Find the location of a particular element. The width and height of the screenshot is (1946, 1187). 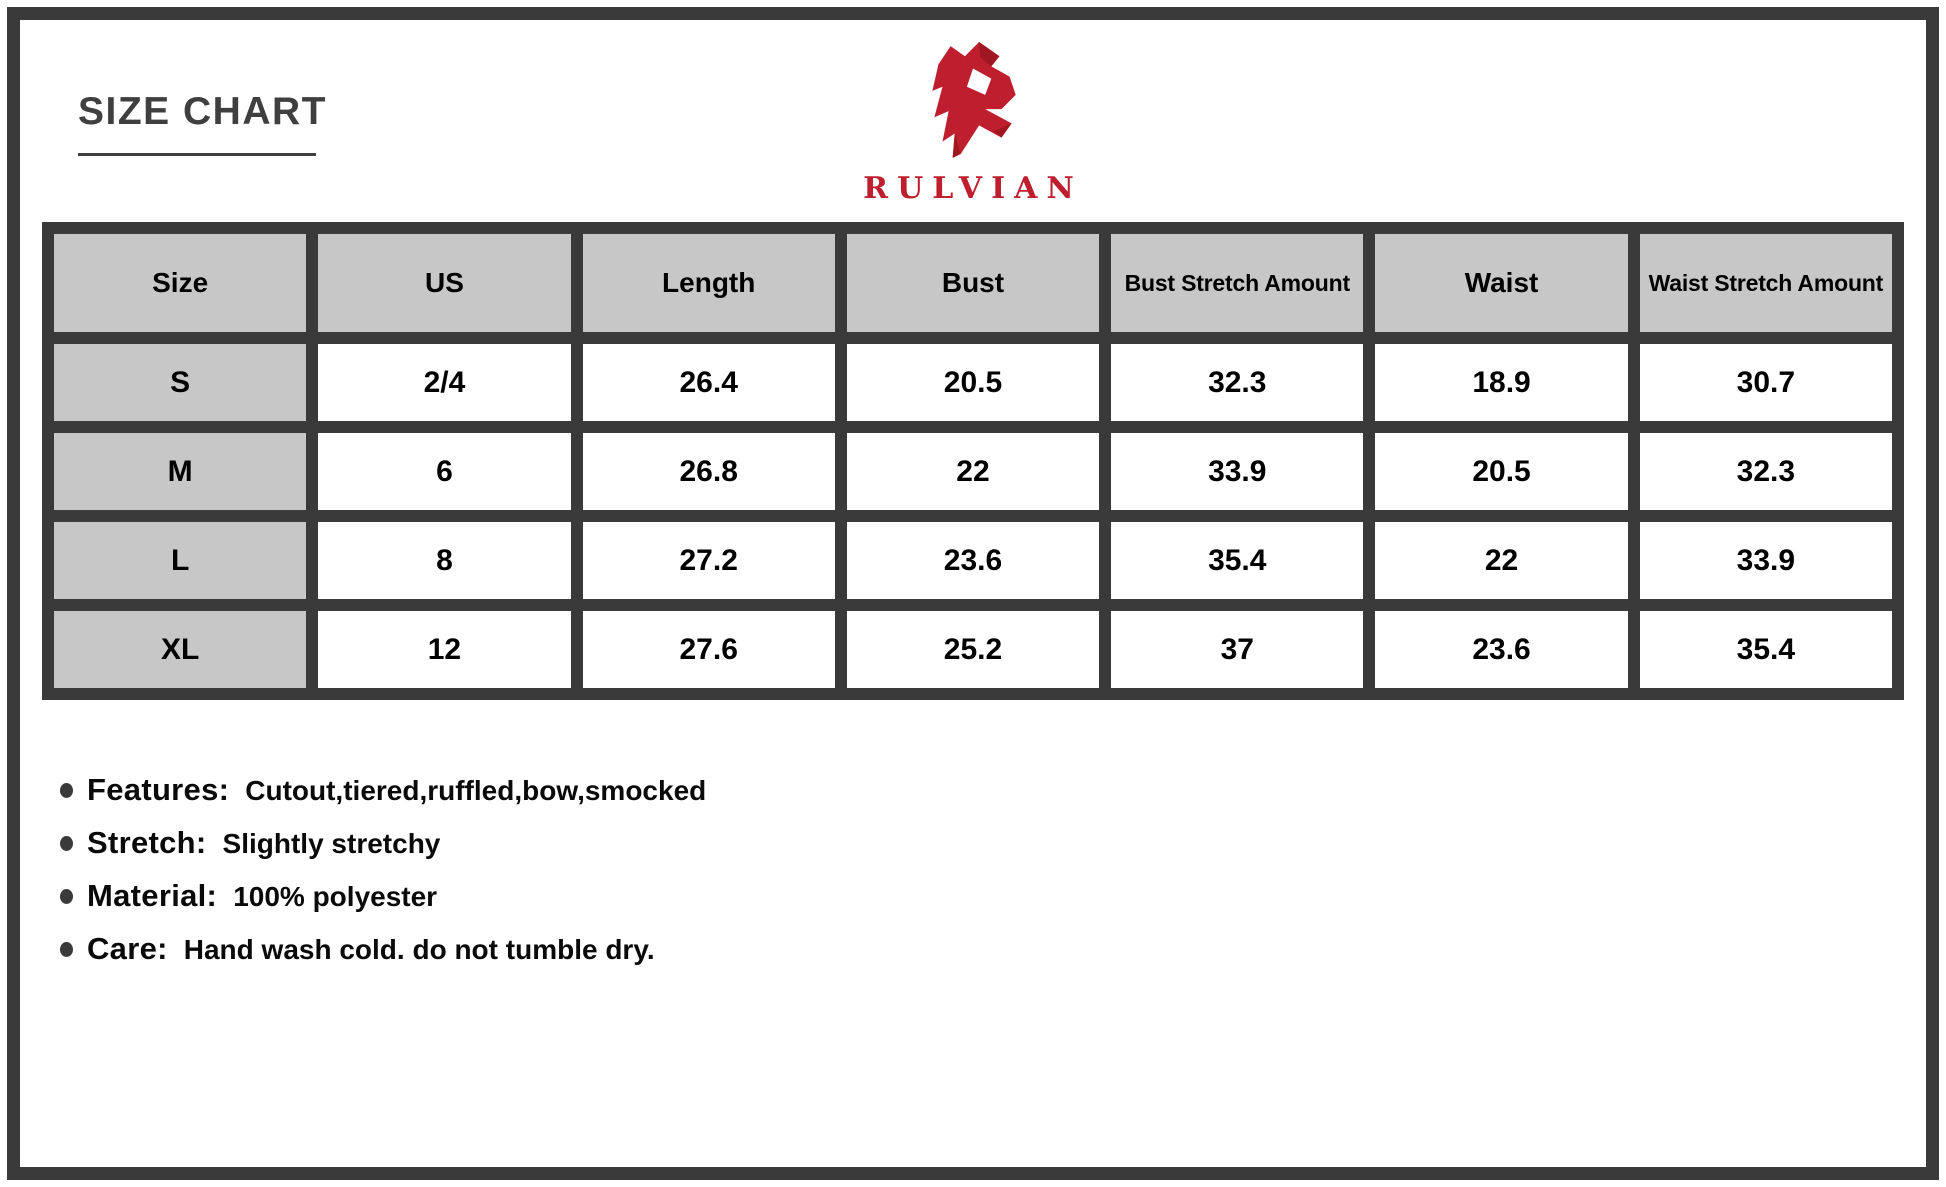

header-cell-bust-stretch: Bust Stretch Amount is located at coordinates (1237, 283).